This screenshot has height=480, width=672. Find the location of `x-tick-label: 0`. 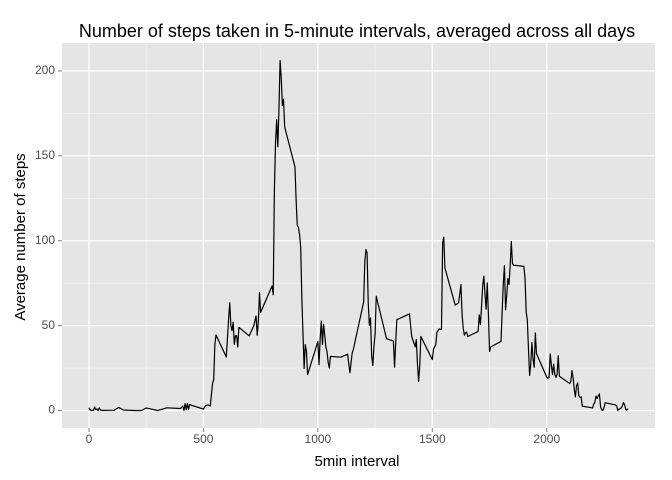

x-tick-label: 0 is located at coordinates (89, 439).